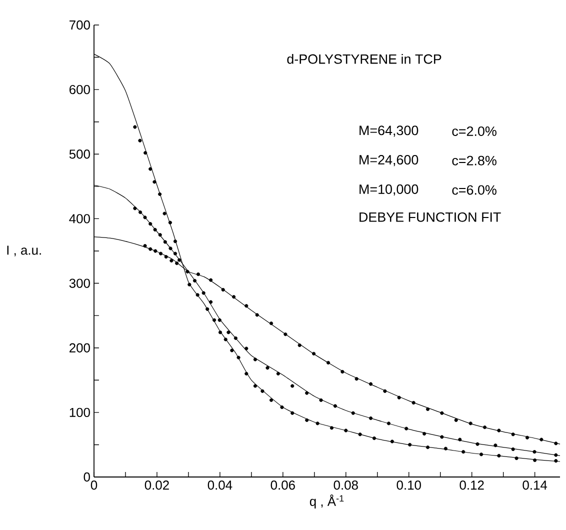  What do you see at coordinates (79, 219) in the screenshot?
I see `y-tick-label: 400` at bounding box center [79, 219].